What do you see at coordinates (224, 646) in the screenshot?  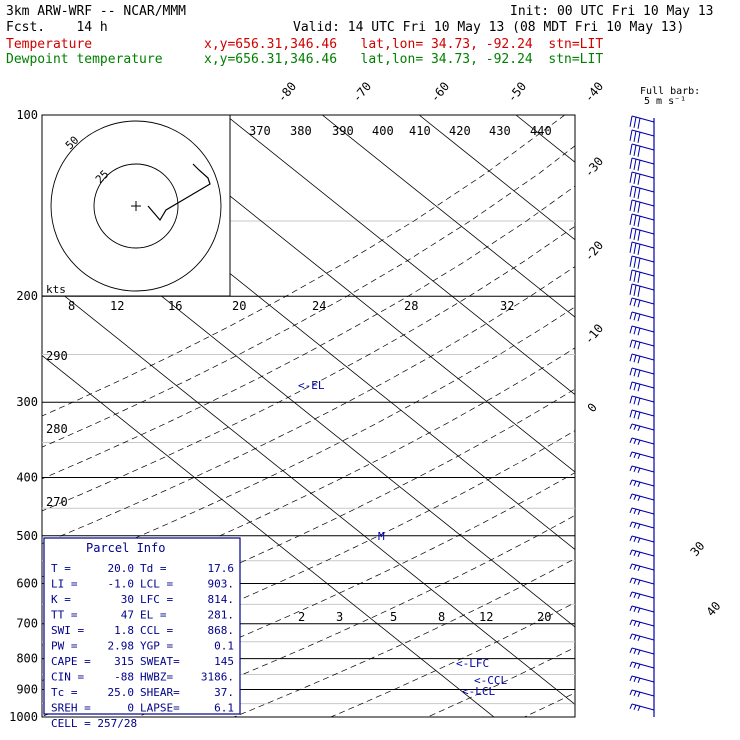 I see `parcel-val2-5: 0.1` at bounding box center [224, 646].